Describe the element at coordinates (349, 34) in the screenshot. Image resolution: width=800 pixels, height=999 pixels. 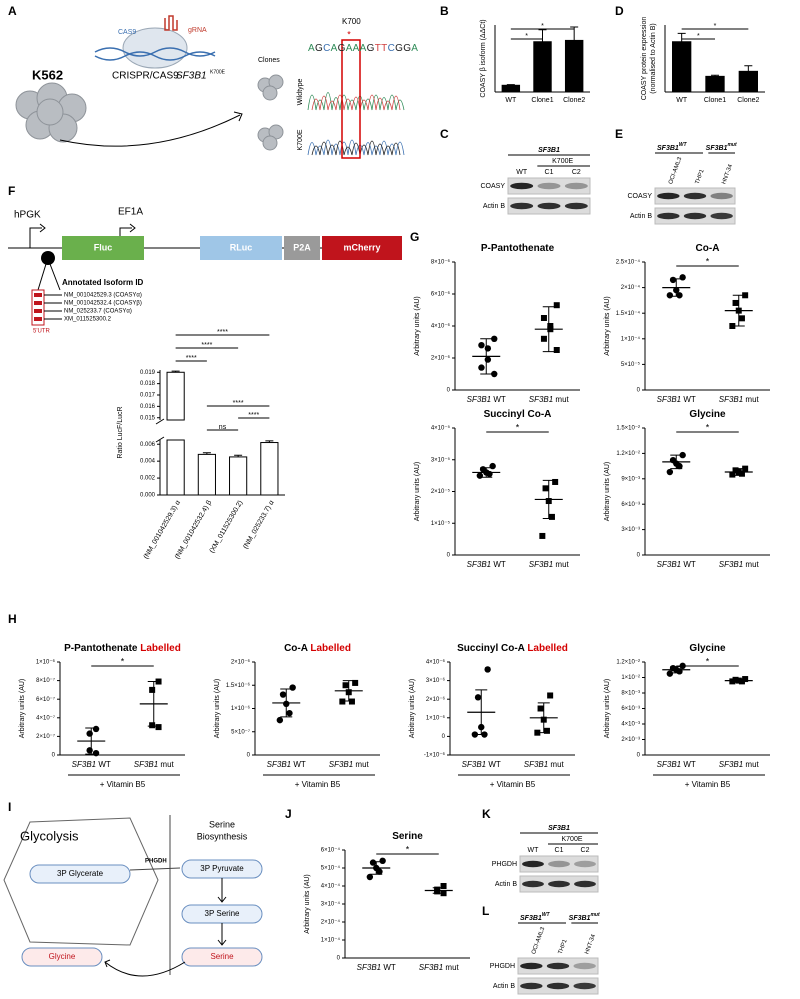
I see `site-star: *` at that location.